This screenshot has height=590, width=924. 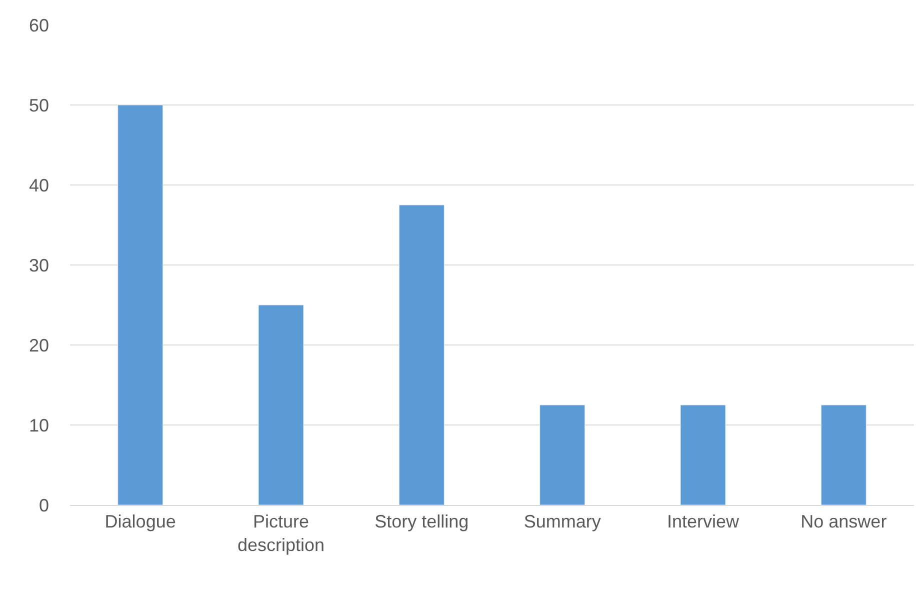 What do you see at coordinates (38, 25) in the screenshot?
I see `y-tick-label: 60` at bounding box center [38, 25].